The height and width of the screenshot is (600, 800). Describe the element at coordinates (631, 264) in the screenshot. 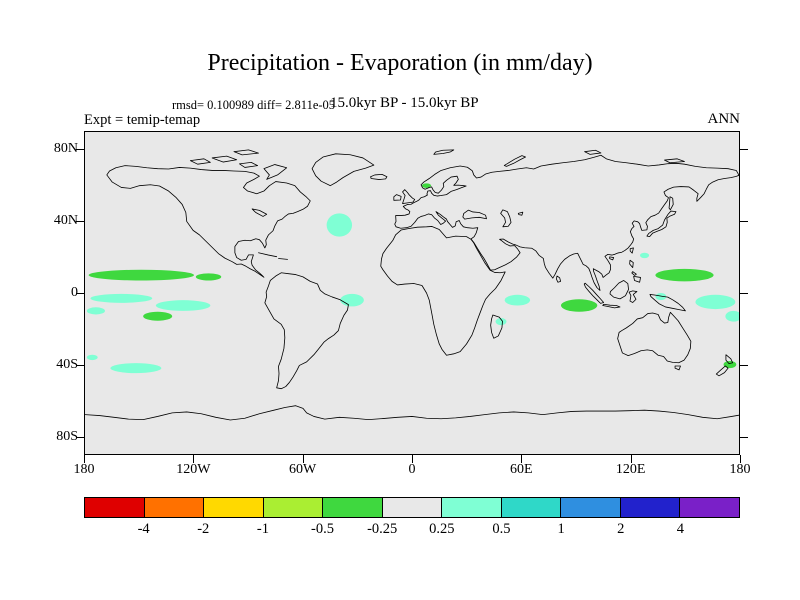

I see `coastline-luzon` at that location.